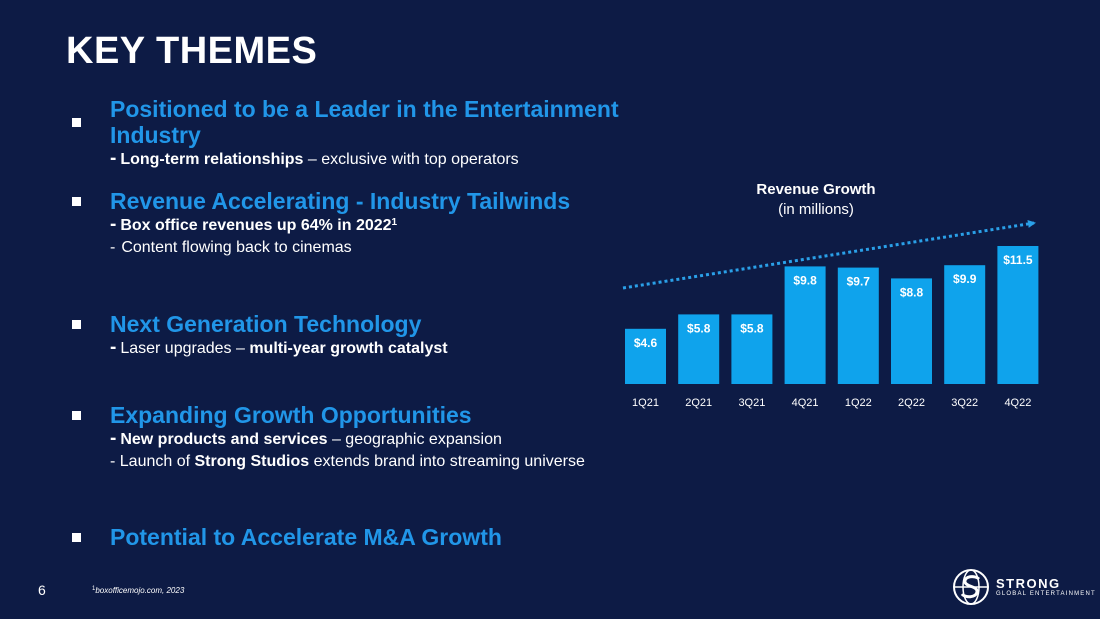  Describe the element at coordinates (1018, 315) in the screenshot. I see `bar-4Q22` at that location.